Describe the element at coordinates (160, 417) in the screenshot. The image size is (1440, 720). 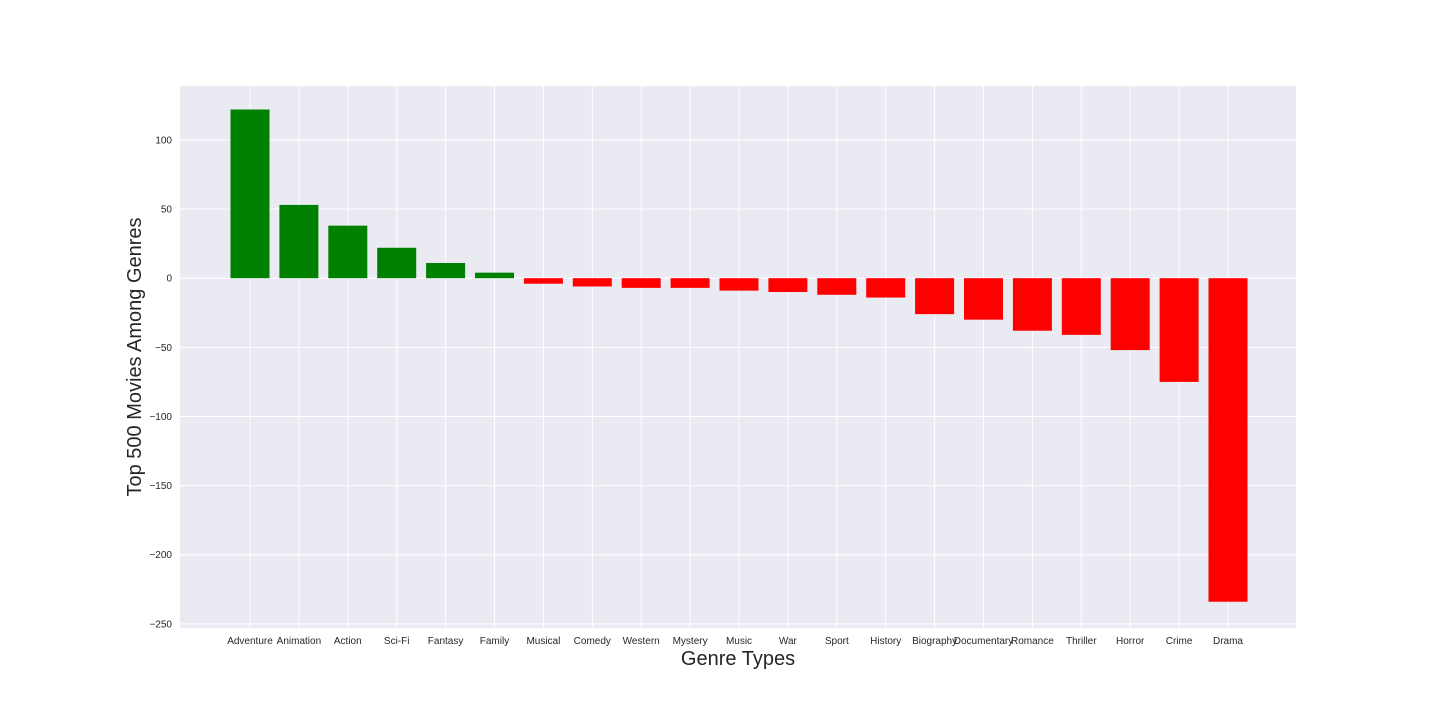
I see `y-tick-label: −100` at that location.